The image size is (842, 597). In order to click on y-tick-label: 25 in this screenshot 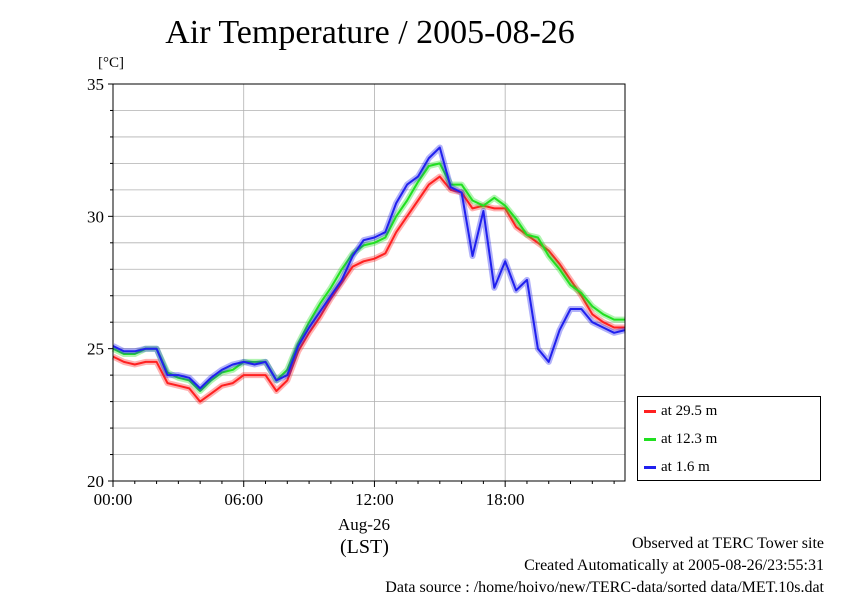, I will do `click(95, 349)`.